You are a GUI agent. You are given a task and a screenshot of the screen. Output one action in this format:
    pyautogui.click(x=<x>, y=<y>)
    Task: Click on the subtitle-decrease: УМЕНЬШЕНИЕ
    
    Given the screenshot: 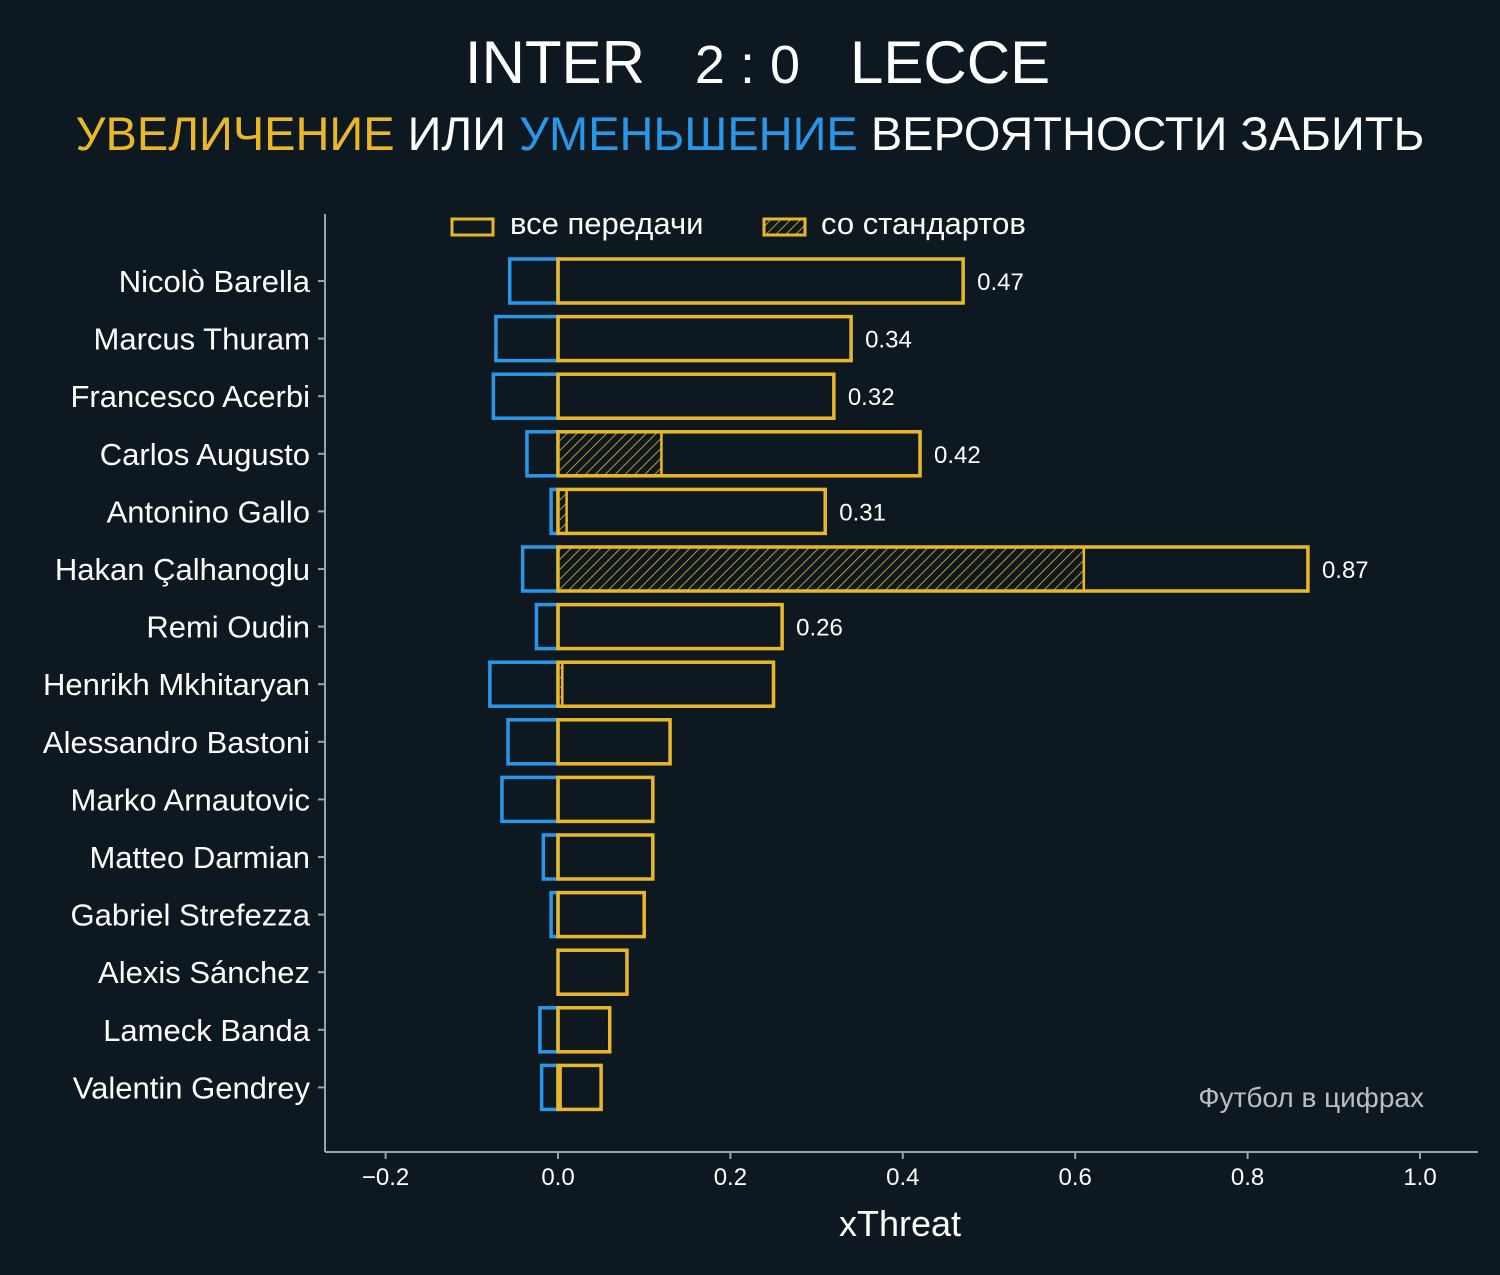 What is the action you would take?
    pyautogui.click(x=688, y=133)
    